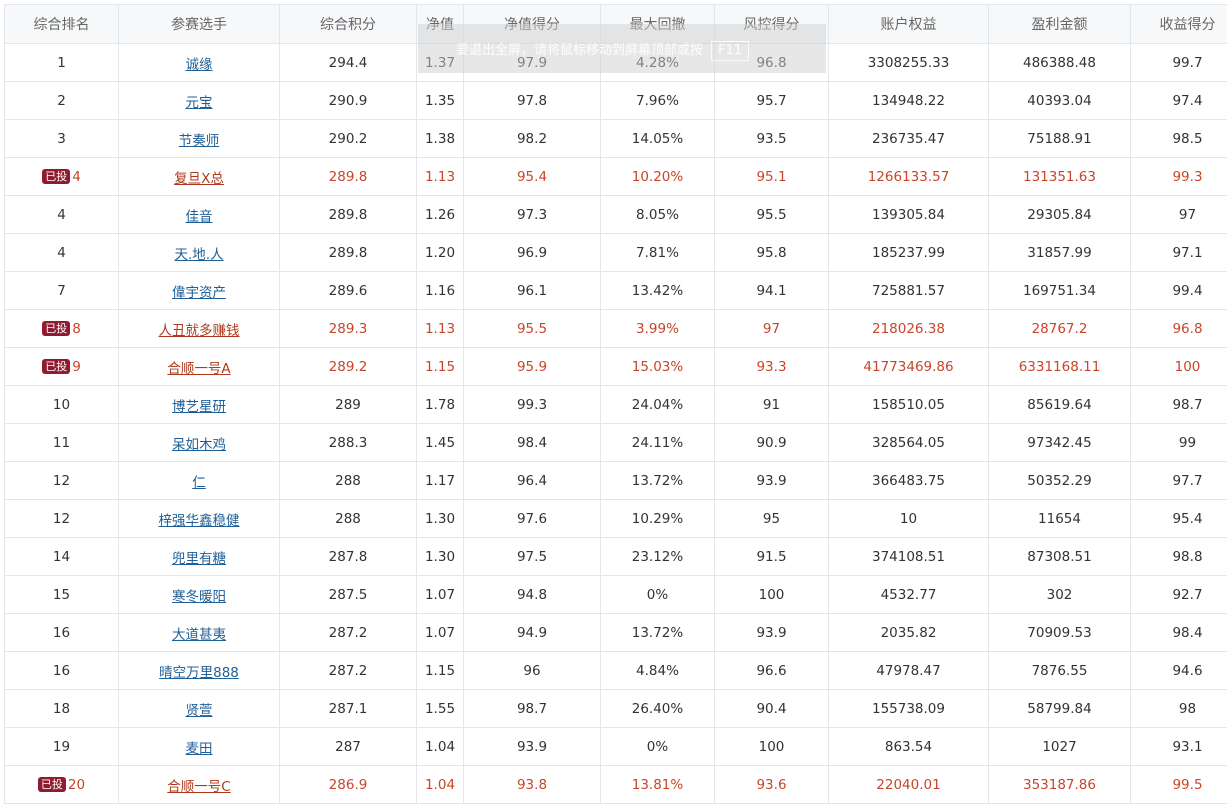 This screenshot has height=808, width=1227. What do you see at coordinates (908, 24) in the screenshot?
I see `col-header-equity: 账户权益` at bounding box center [908, 24].